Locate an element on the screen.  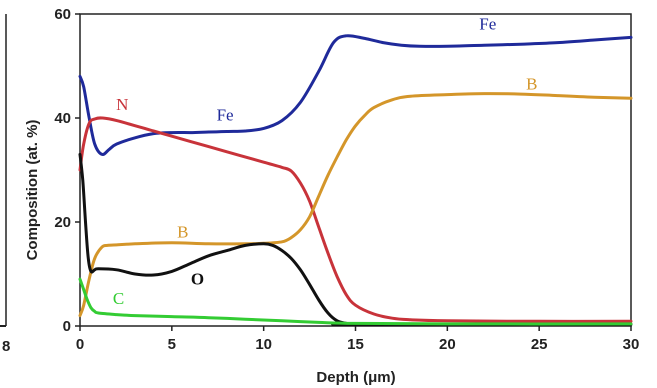
y-tick-label-40: 40 is located at coordinates (62, 118).